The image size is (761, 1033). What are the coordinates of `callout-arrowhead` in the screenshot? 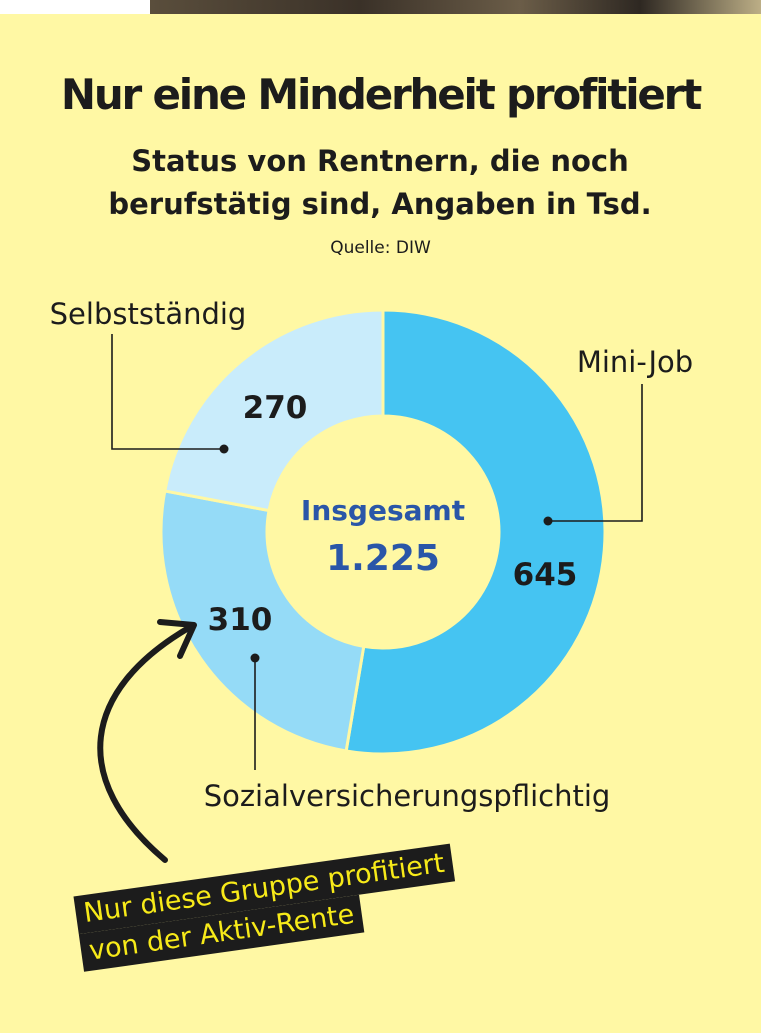 It's located at (177, 639).